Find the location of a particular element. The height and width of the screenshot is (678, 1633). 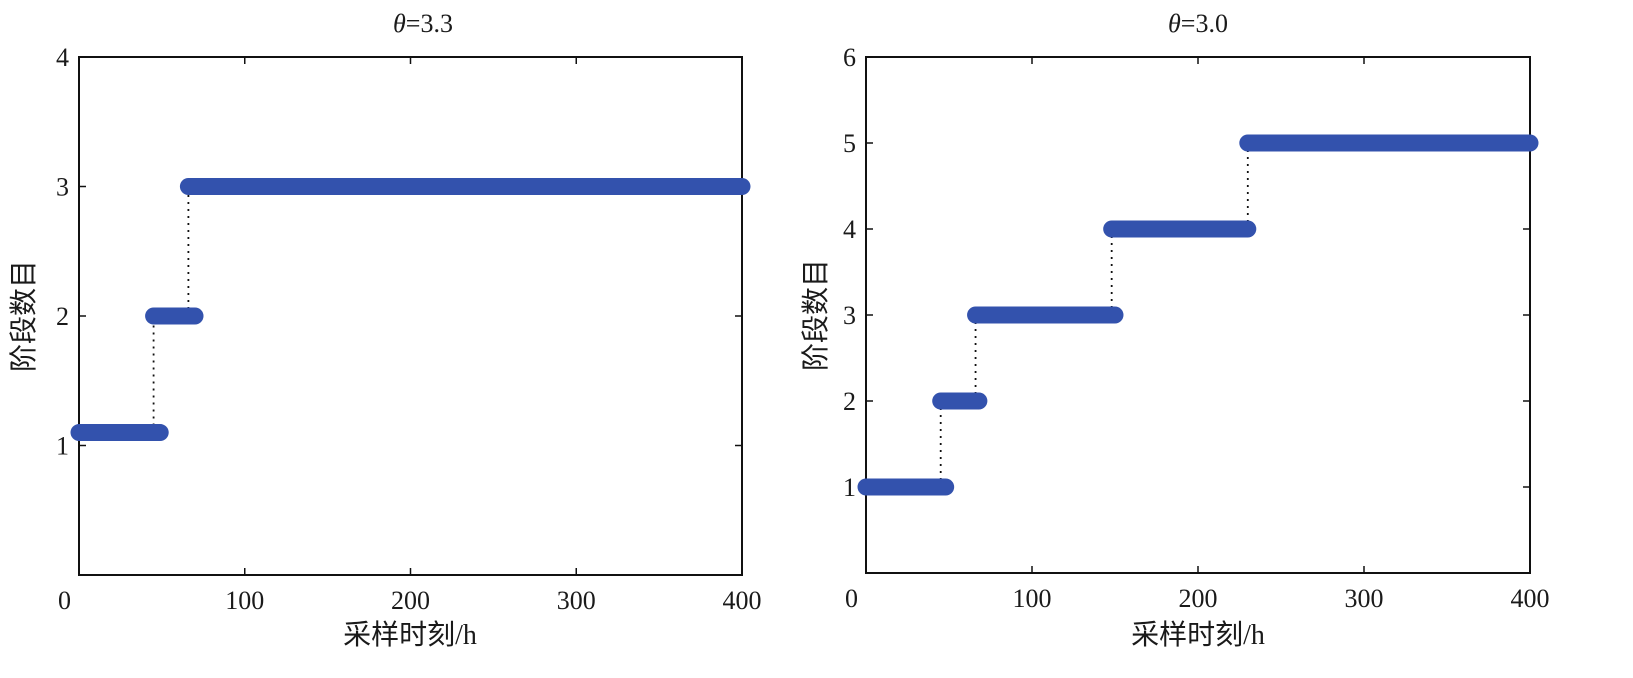

chart-title: θ=3.3 is located at coordinates (423, 23).